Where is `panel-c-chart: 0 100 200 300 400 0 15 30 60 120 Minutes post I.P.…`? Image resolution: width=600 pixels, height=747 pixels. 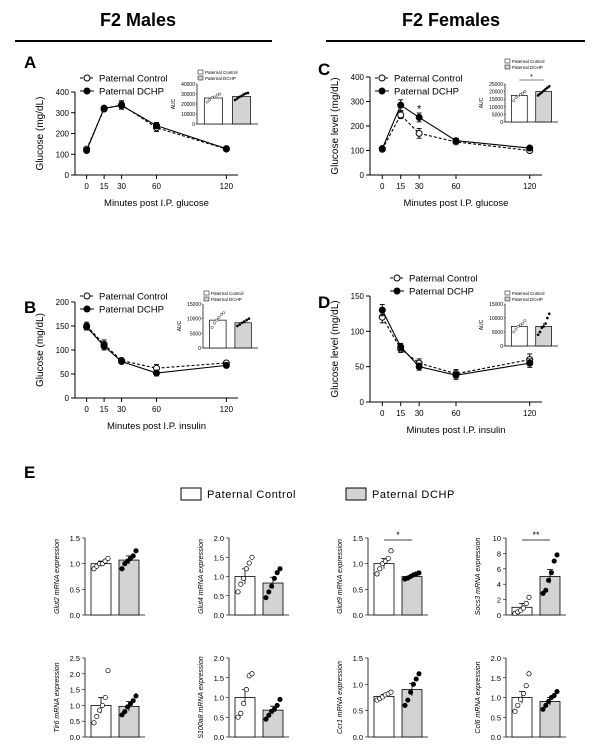 panel-c-chart: 0 100 200 300 400 0 15 30 60 120 Minutes post I.P.… is located at coordinates (444, 133).